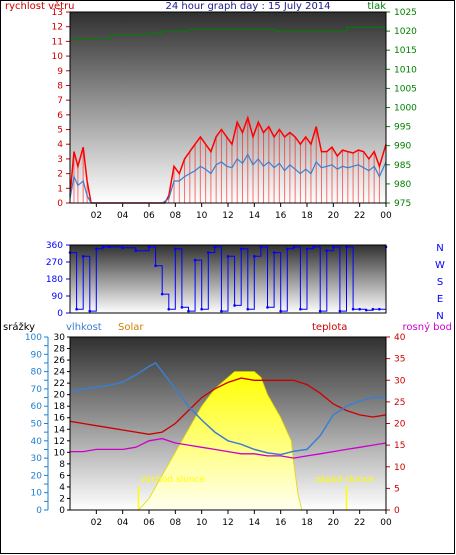 The image size is (456, 555). I want to click on solar-area, so click(220, 441).